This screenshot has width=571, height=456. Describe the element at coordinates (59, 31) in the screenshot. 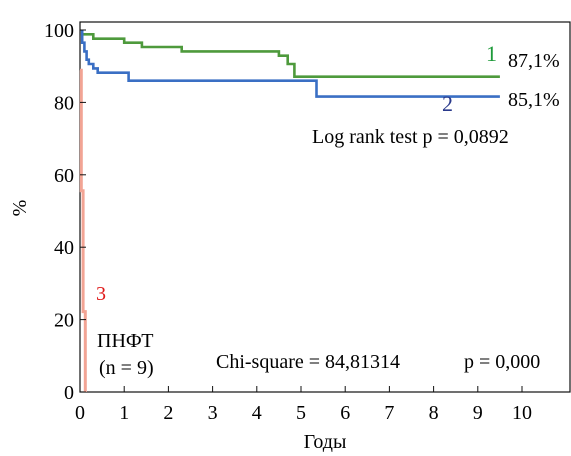

I see `y-tick-label: 100` at that location.